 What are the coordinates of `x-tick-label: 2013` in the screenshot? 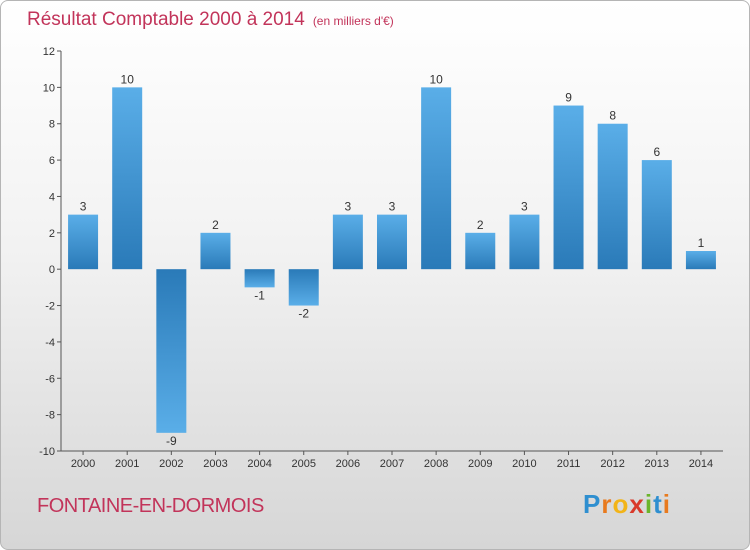 It's located at (657, 464).